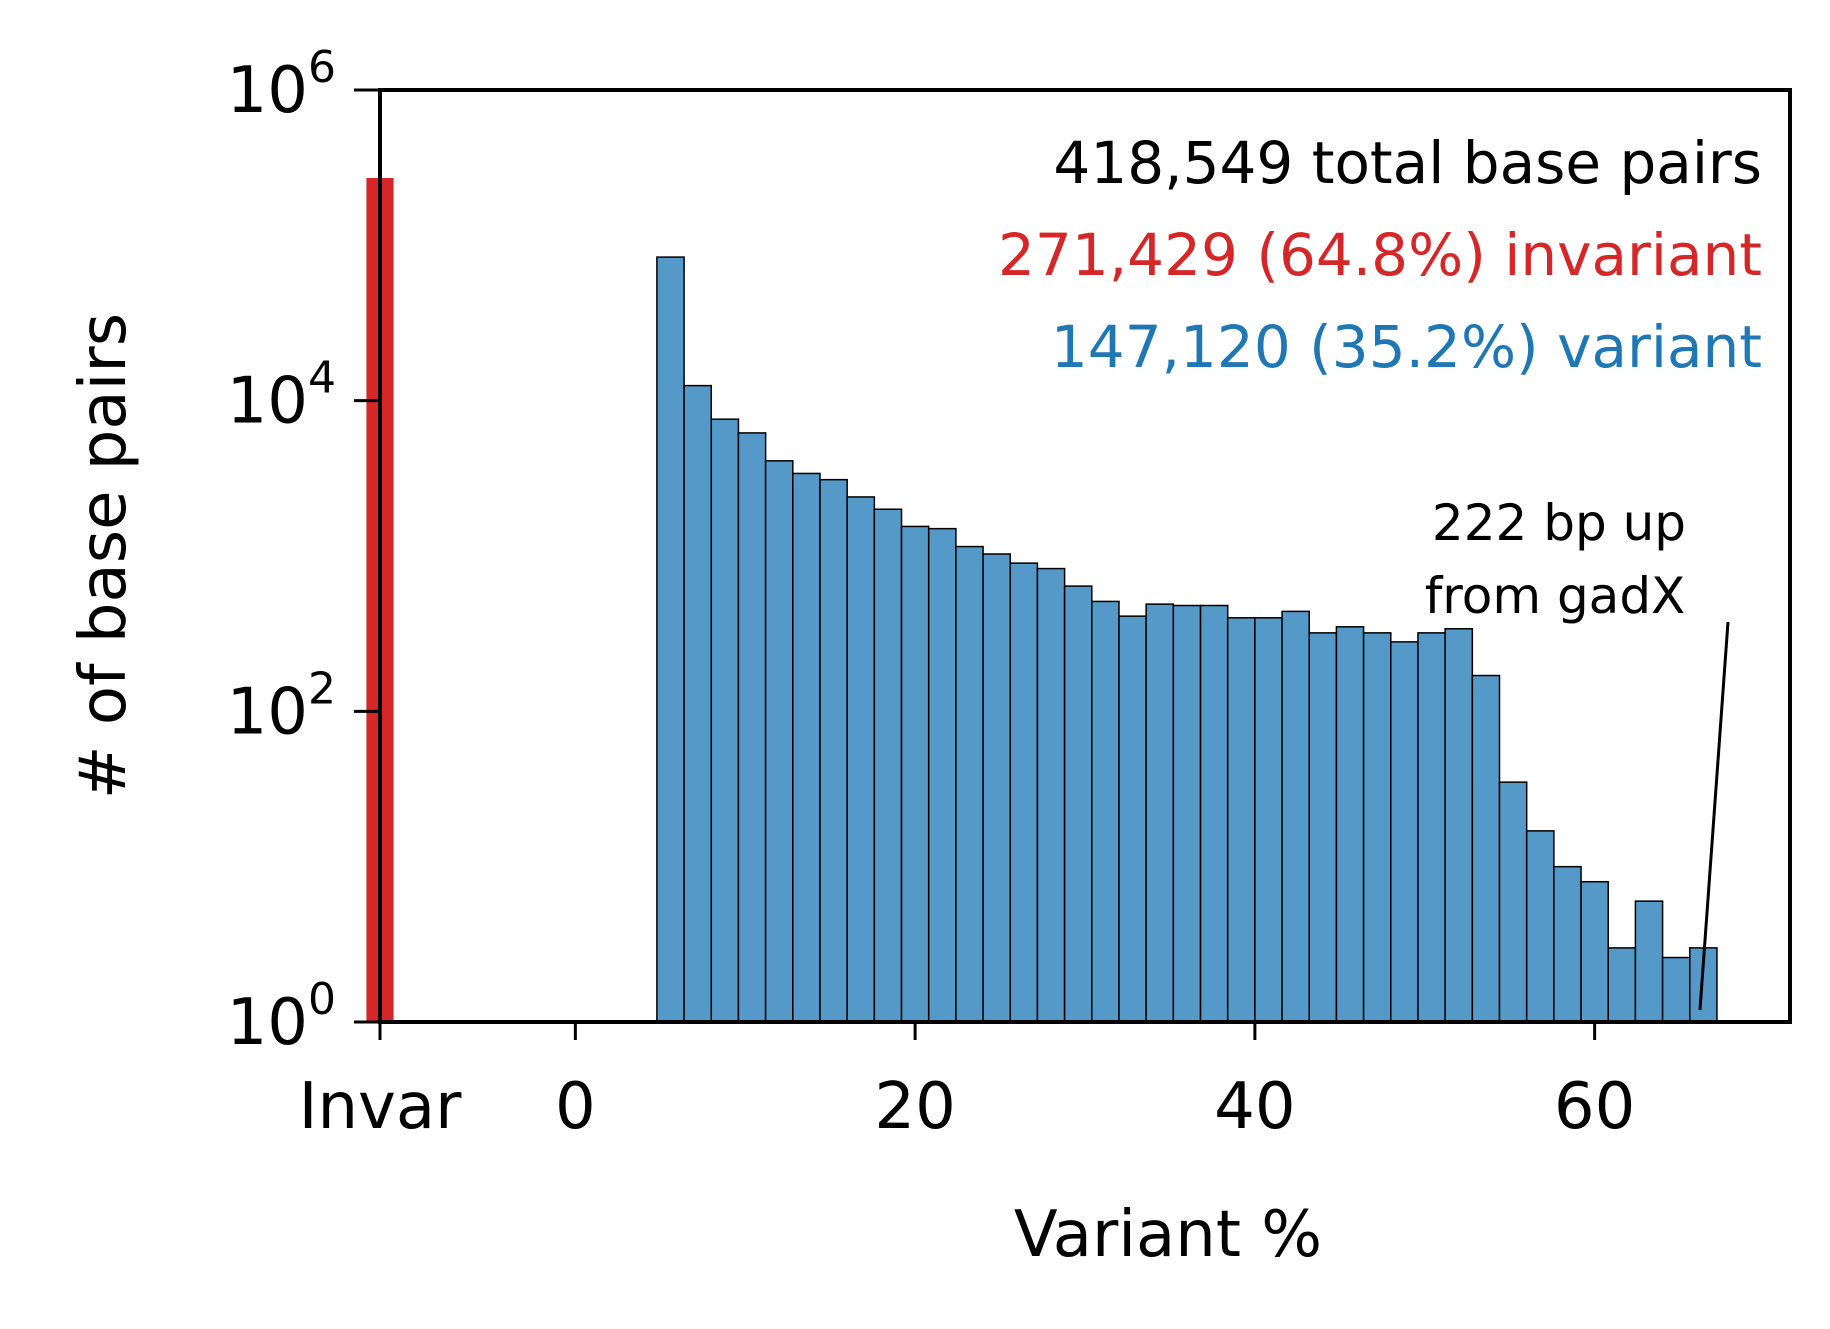 This screenshot has height=1329, width=1830. I want to click on stat-invariant: 271,429 (64.8%) invariant, so click(1380, 255).